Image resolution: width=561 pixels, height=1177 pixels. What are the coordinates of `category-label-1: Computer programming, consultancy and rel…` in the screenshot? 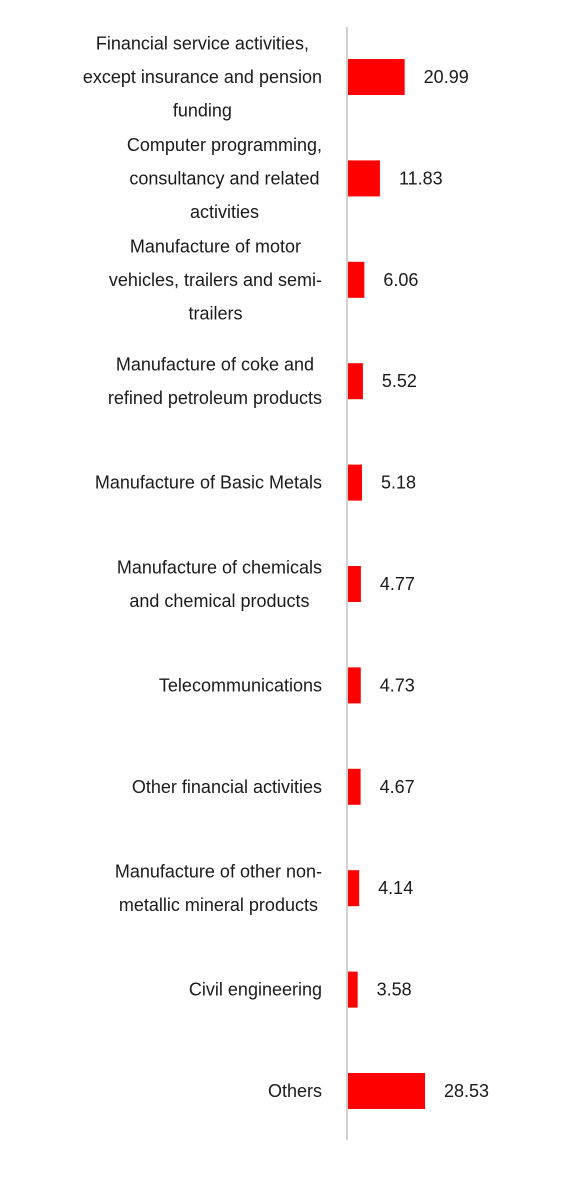 It's located at (224, 178).